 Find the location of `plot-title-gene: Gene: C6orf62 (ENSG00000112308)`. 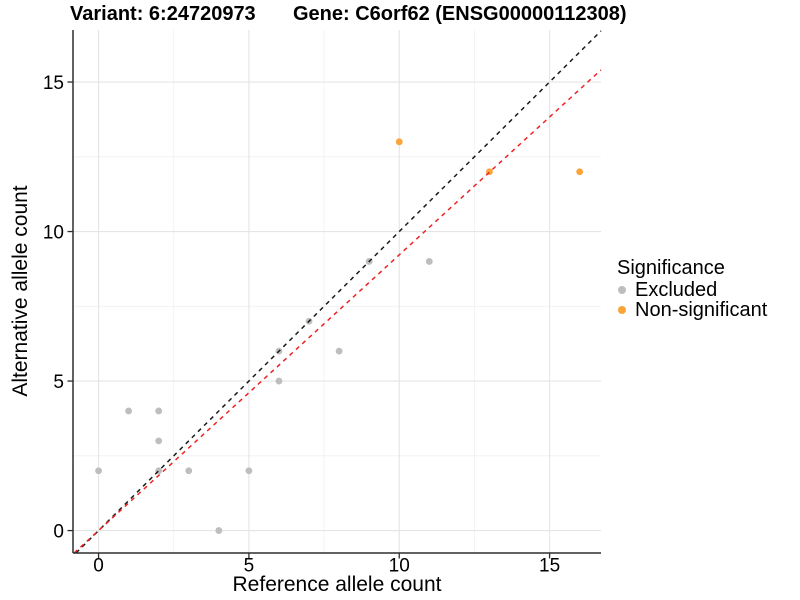

plot-title-gene: Gene: C6orf62 (ENSG00000112308) is located at coordinates (460, 14).